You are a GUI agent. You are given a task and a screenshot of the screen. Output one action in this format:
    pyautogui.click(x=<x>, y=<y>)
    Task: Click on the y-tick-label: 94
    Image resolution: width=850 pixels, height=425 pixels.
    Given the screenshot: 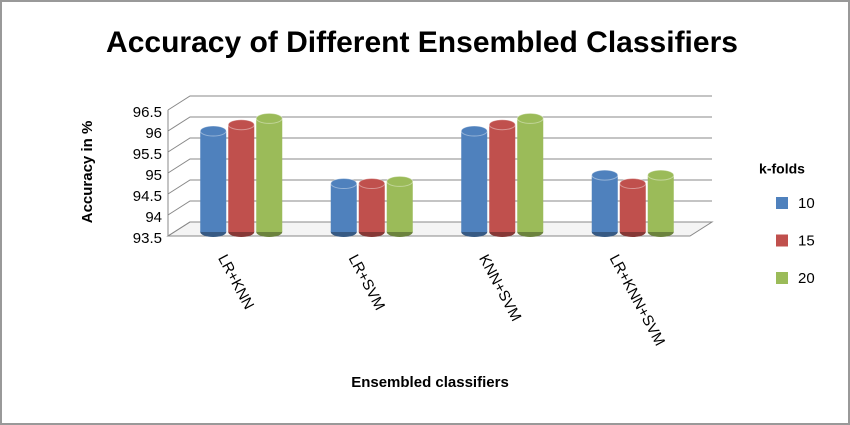 What is the action you would take?
    pyautogui.click(x=153, y=217)
    